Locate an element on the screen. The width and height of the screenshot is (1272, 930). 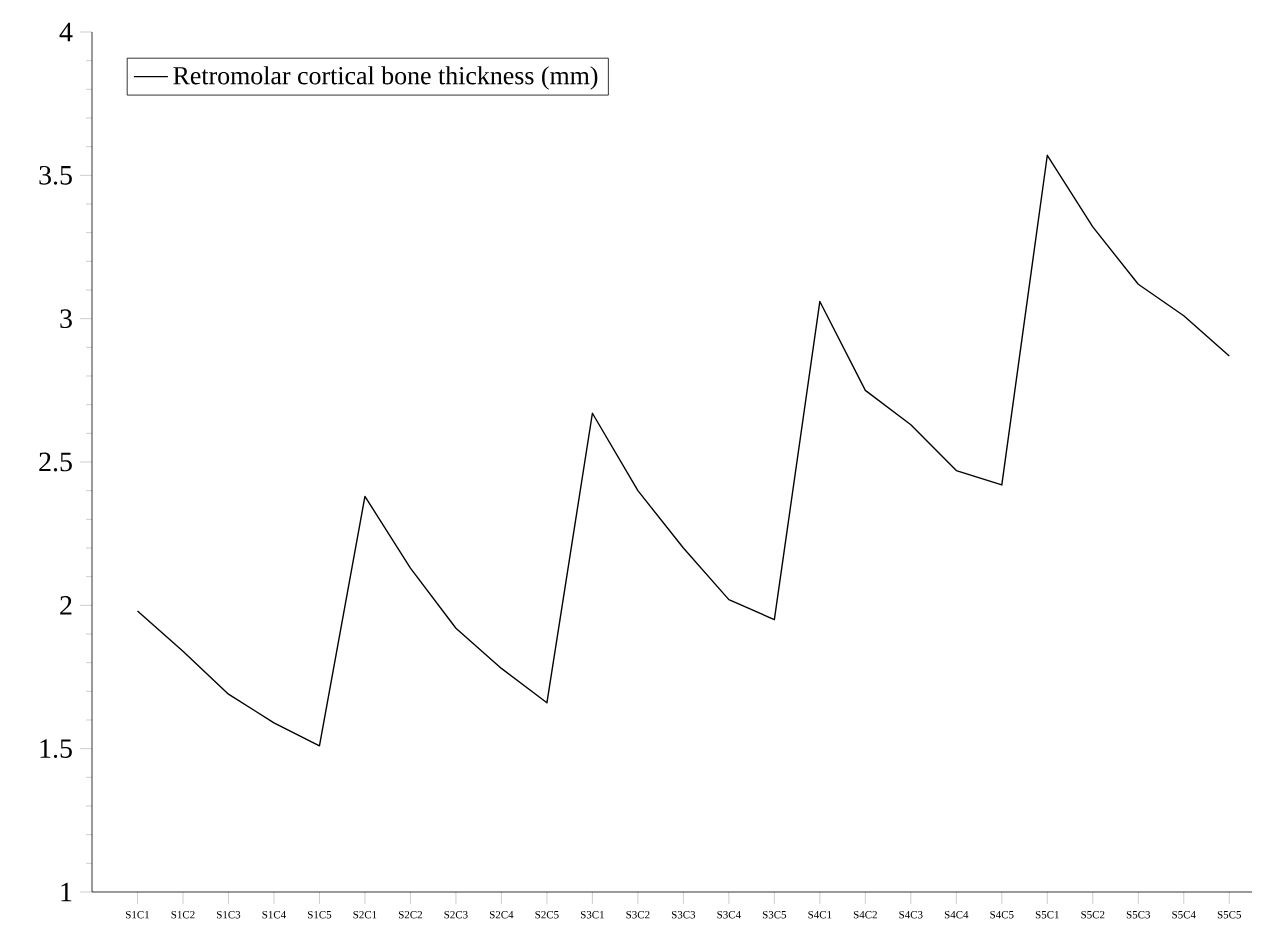
y-tick-label: 1.5 is located at coordinates (56, 749).